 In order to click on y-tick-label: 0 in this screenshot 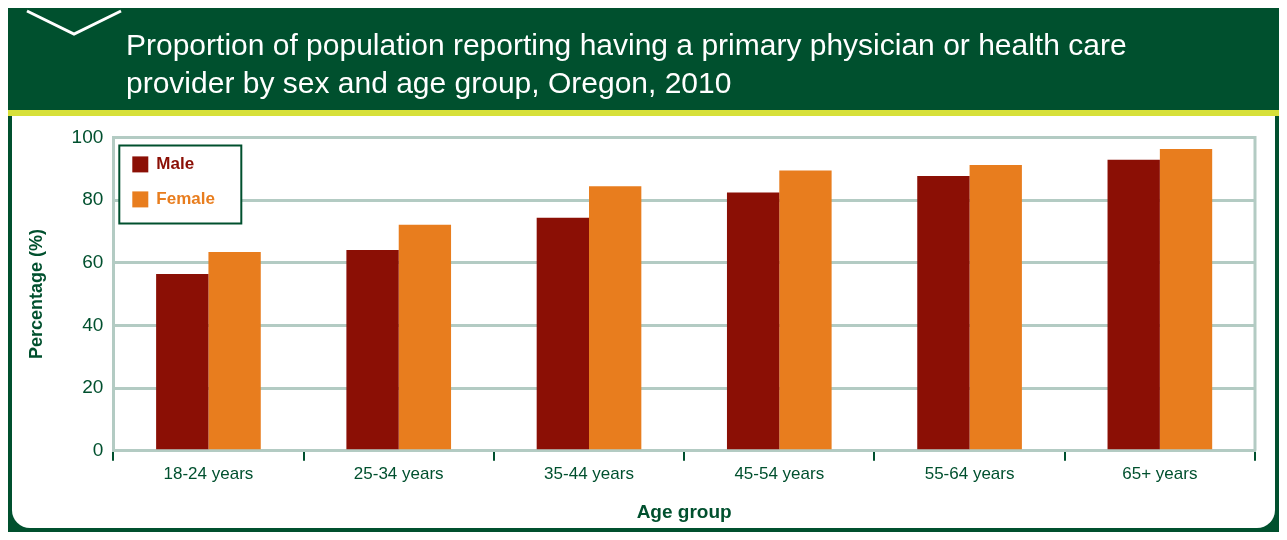, I will do `click(98, 450)`.